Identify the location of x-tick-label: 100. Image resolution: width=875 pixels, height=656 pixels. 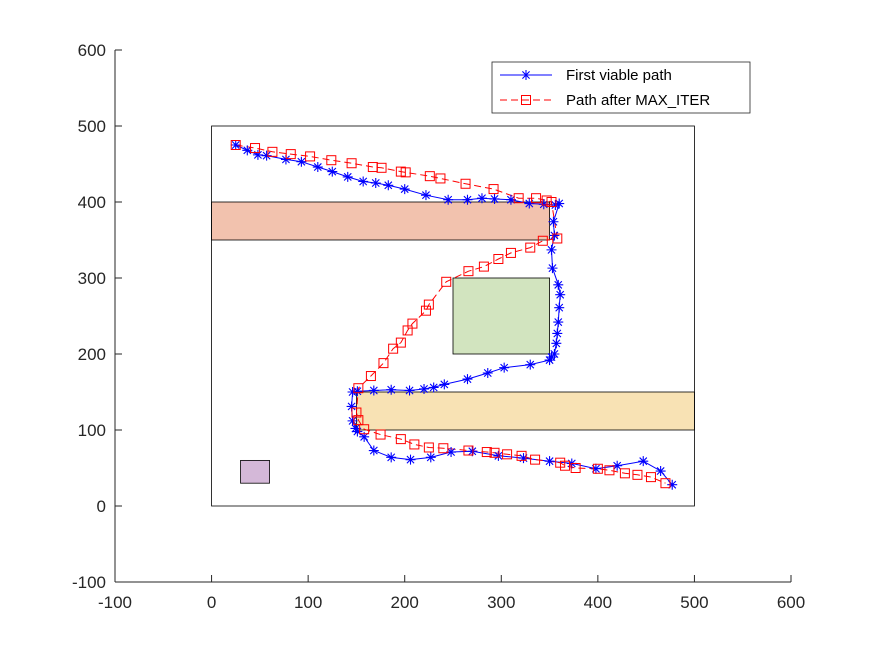
(308, 602).